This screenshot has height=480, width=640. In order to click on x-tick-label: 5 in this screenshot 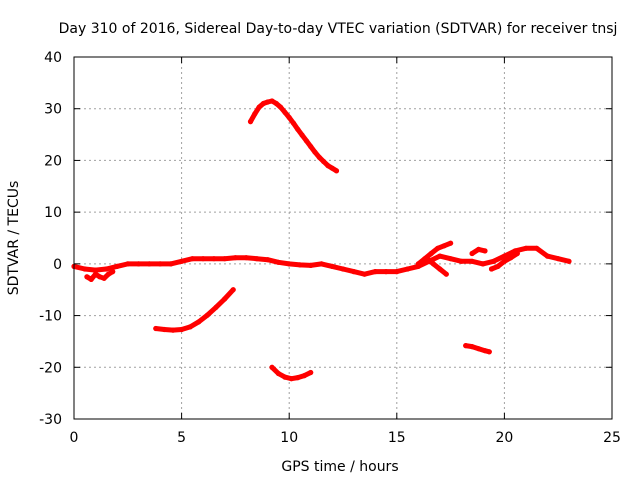, I will do `click(181, 438)`.